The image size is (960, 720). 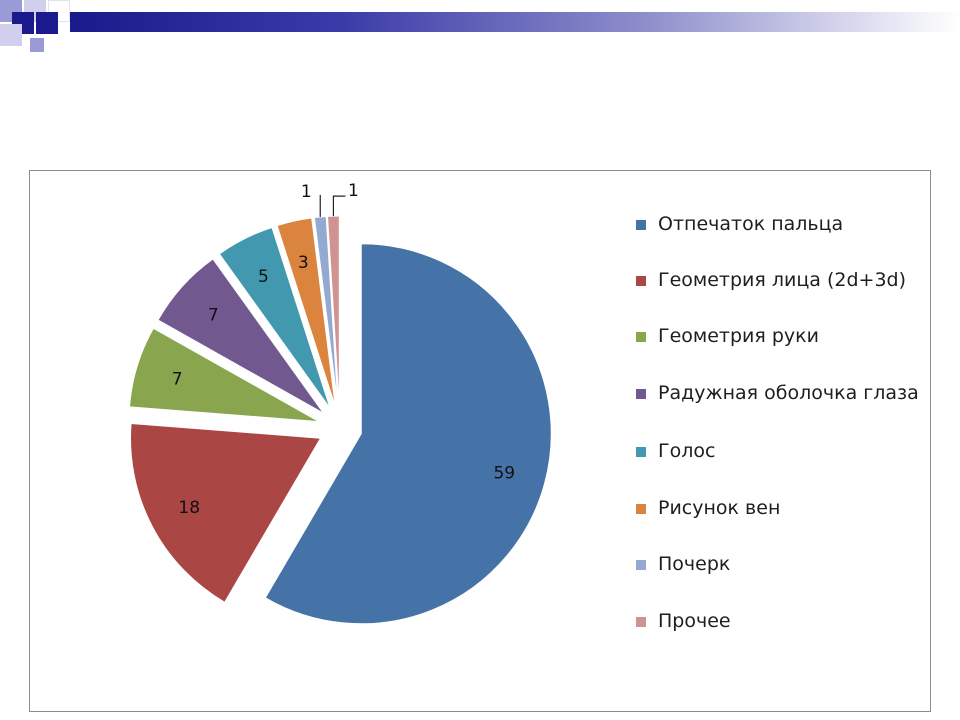 What do you see at coordinates (719, 508) in the screenshot?
I see `legend-label: Рисунок вен` at bounding box center [719, 508].